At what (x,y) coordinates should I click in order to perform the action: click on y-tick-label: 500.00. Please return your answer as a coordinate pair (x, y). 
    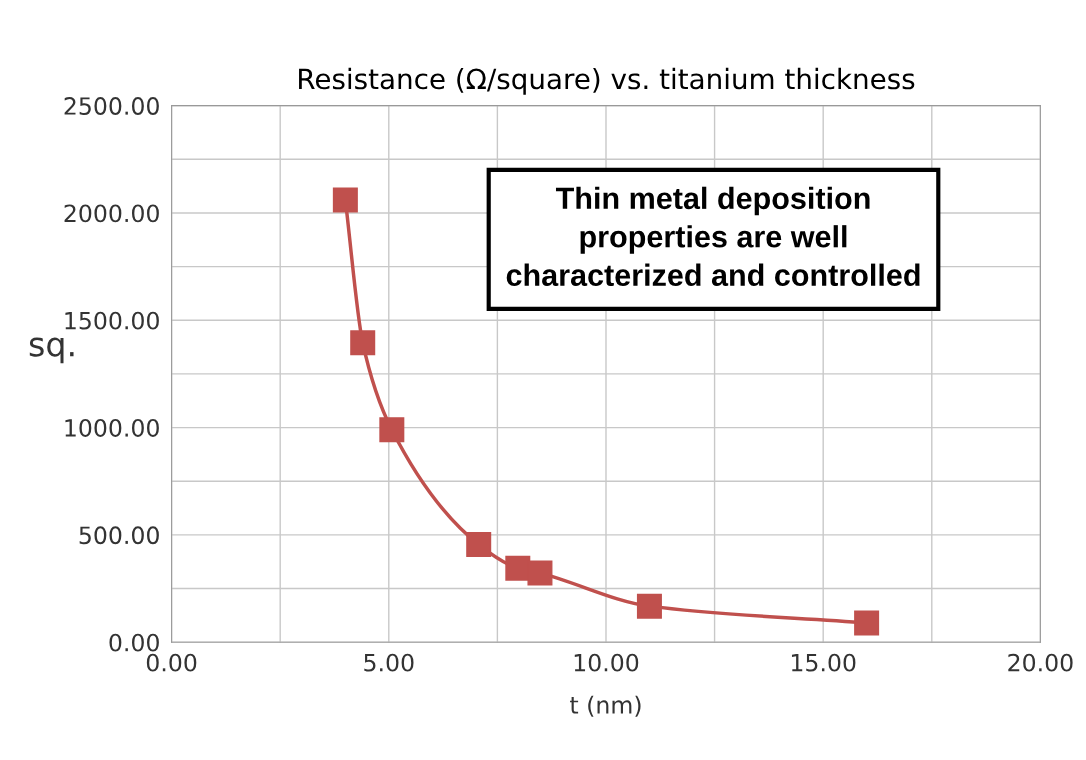
    Looking at the image, I should click on (119, 535).